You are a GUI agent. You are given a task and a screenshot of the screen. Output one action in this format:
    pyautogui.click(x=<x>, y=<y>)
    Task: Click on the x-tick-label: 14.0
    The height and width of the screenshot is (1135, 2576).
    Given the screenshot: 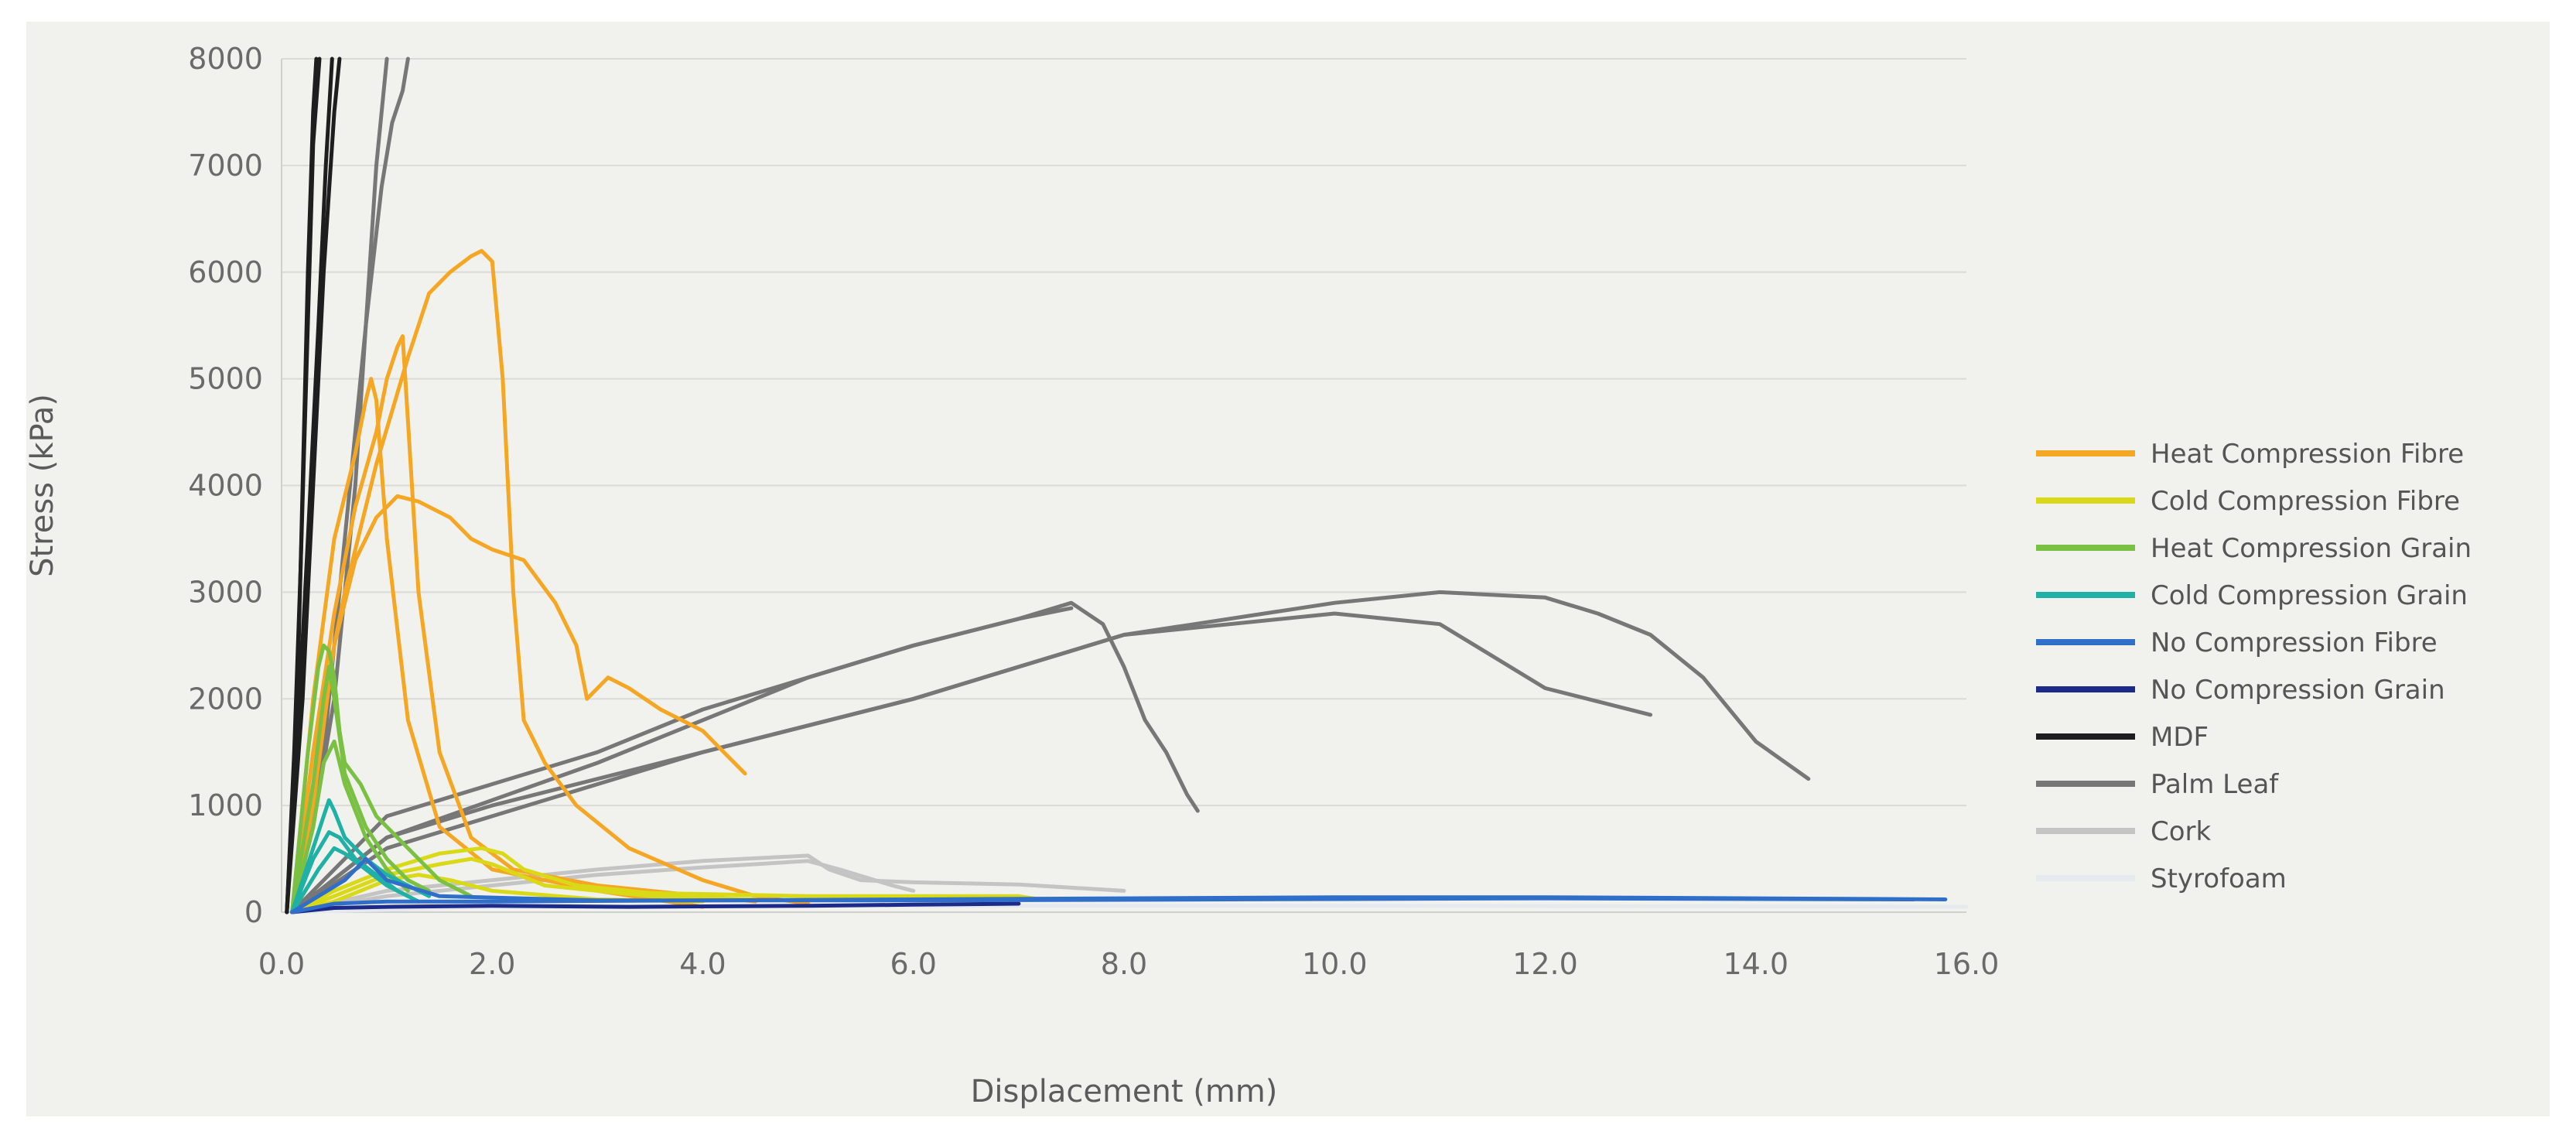 What is the action you would take?
    pyautogui.click(x=1756, y=964)
    